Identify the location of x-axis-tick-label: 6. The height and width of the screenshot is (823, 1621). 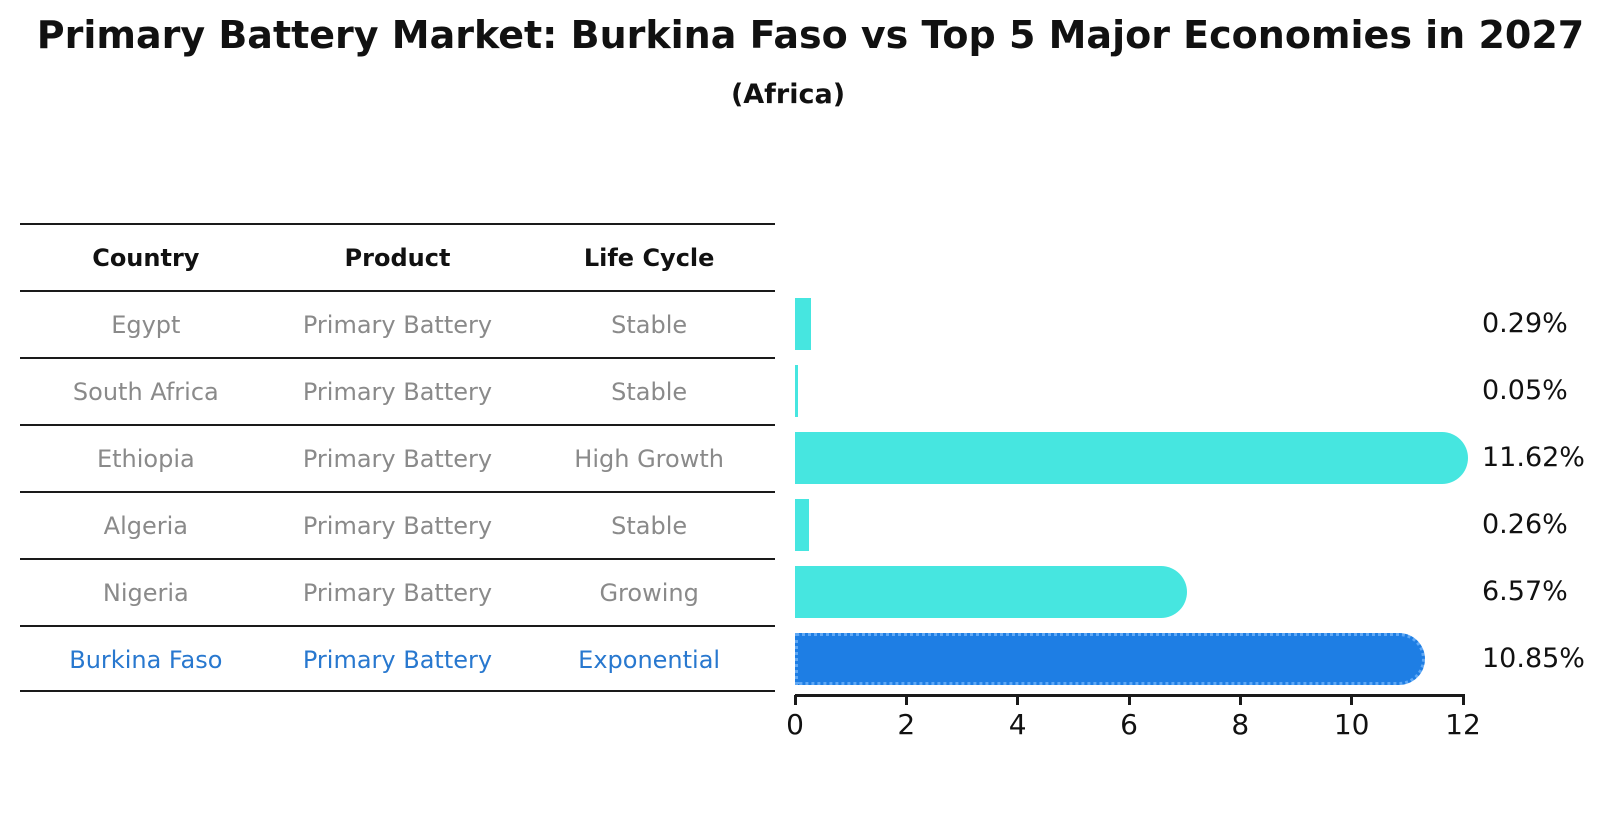
(1129, 724).